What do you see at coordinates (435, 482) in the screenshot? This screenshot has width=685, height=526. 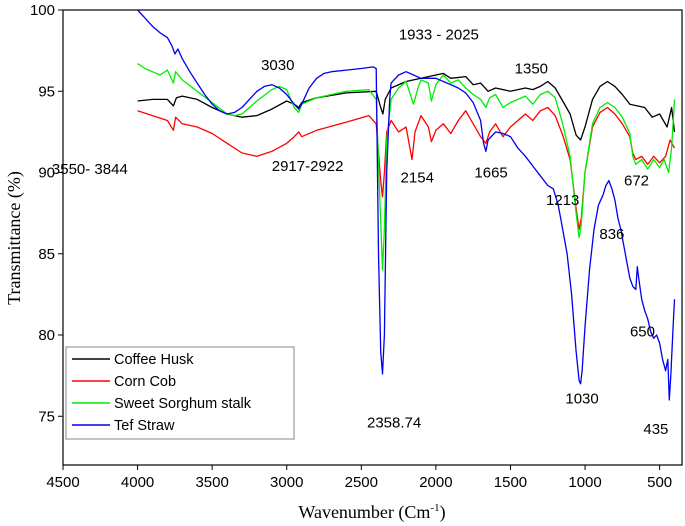 I see `x-tick-label: 2000` at bounding box center [435, 482].